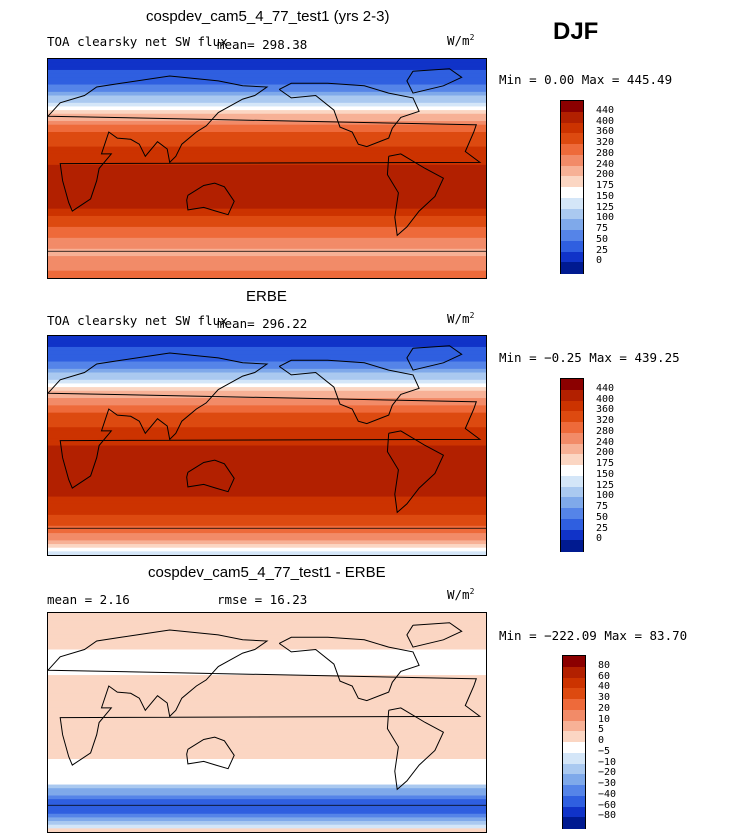 The height and width of the screenshot is (838, 733). What do you see at coordinates (604, 676) in the screenshot?
I see `colorbar-tick-label: 60` at bounding box center [604, 676].